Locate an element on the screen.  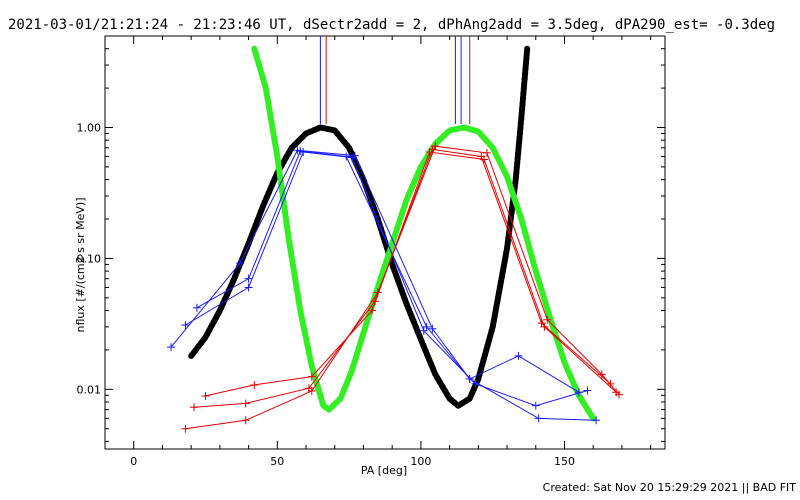
y-tick-label: 0.10 is located at coordinates (89, 258).